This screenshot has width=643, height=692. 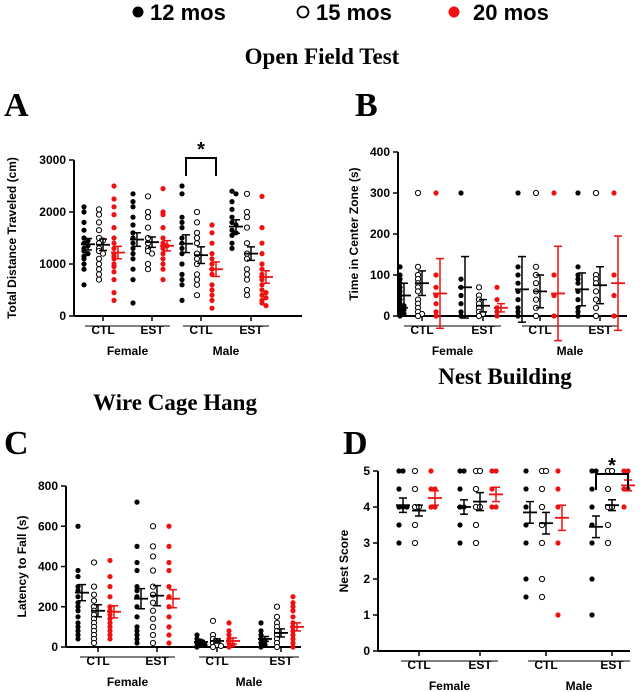 What do you see at coordinates (52, 264) in the screenshot?
I see `y-tick-label: 1000` at bounding box center [52, 264].